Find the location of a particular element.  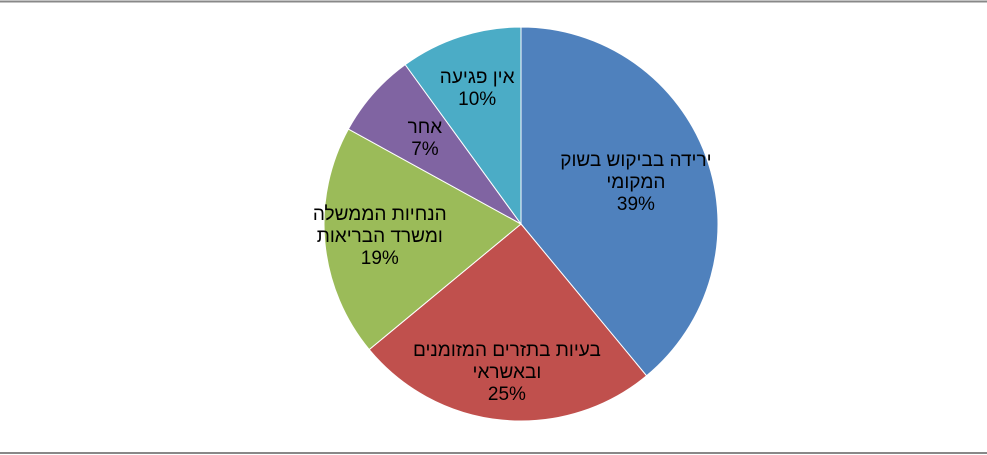

value-label: 39% is located at coordinates (635, 204).